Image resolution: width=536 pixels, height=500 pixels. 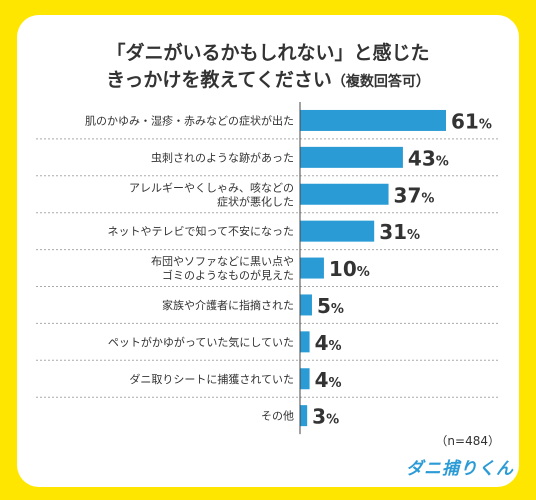 I want to click on value-label: 10%, so click(x=349, y=269).